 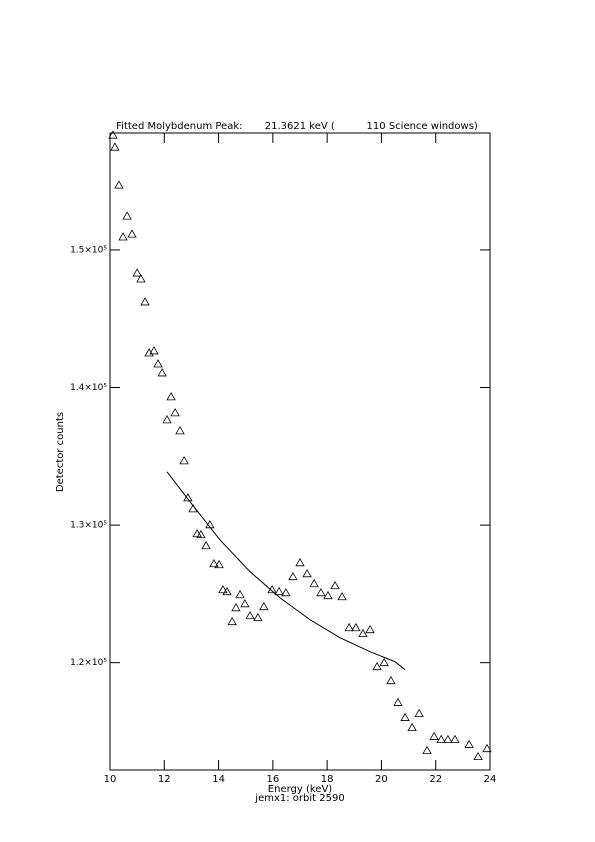 What do you see at coordinates (490, 779) in the screenshot?
I see `x-tick-label: 24` at bounding box center [490, 779].